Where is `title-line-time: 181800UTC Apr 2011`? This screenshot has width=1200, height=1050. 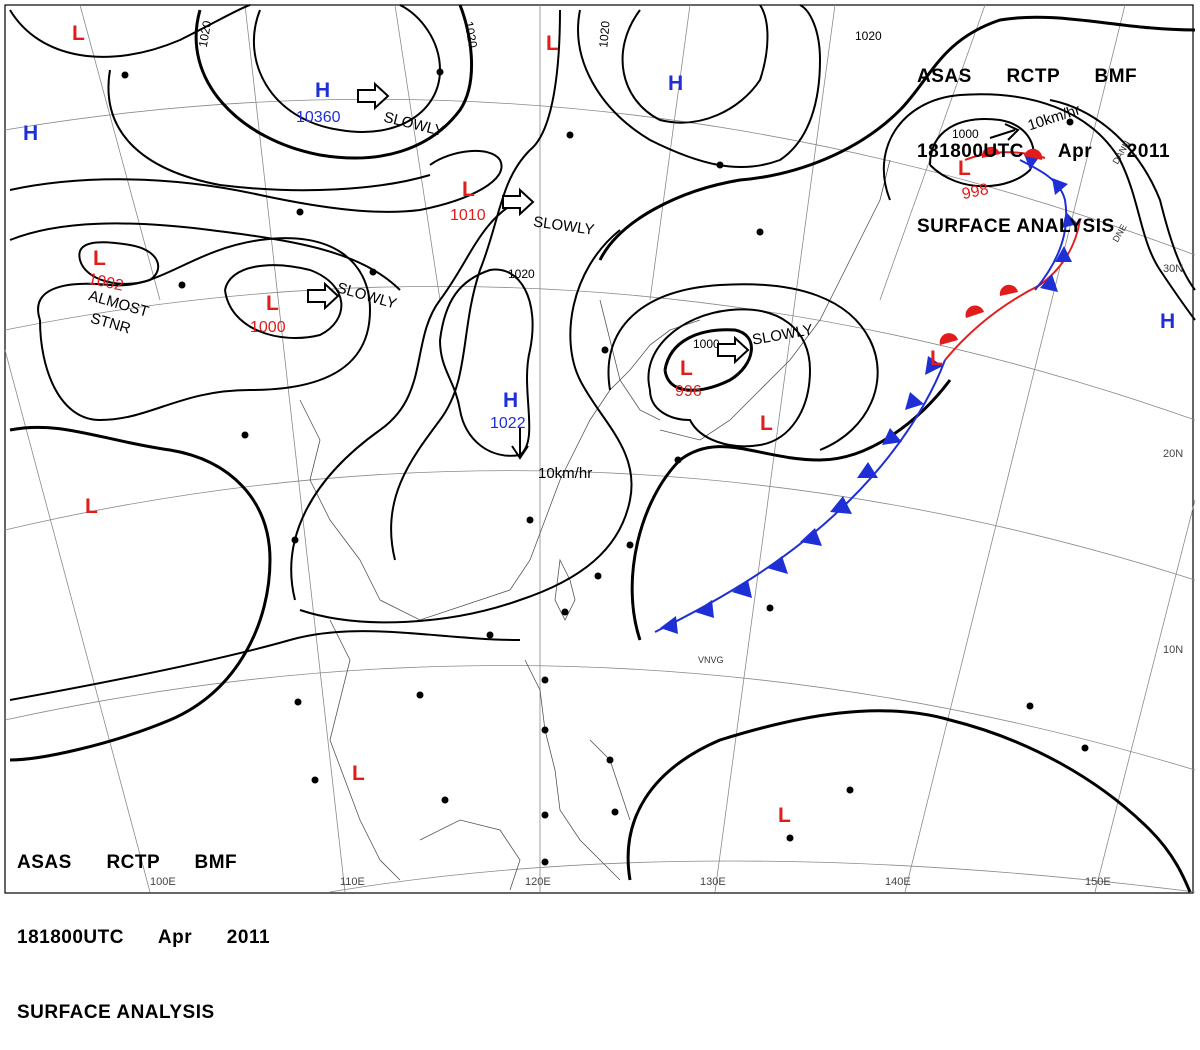 title-line-time: 181800UTC Apr 2011 is located at coordinates (1044, 151).